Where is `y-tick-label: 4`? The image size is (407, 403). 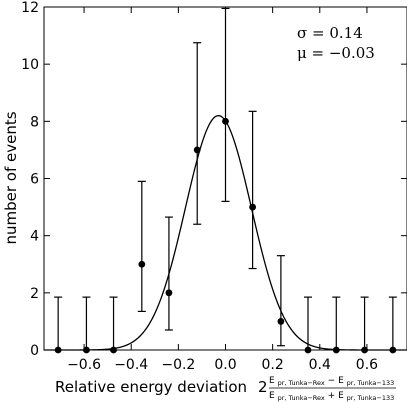 y-tick-label: 4 is located at coordinates (34, 237).